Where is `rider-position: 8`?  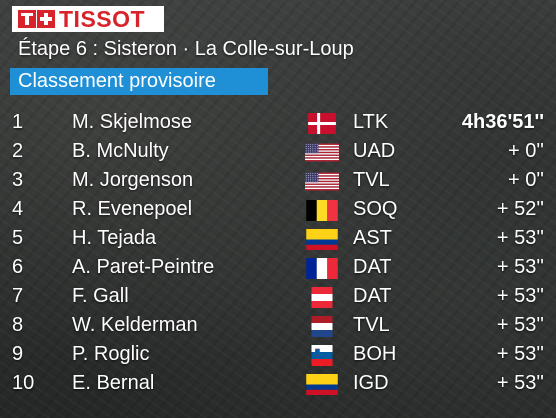
rider-position: 8 is located at coordinates (18, 325).